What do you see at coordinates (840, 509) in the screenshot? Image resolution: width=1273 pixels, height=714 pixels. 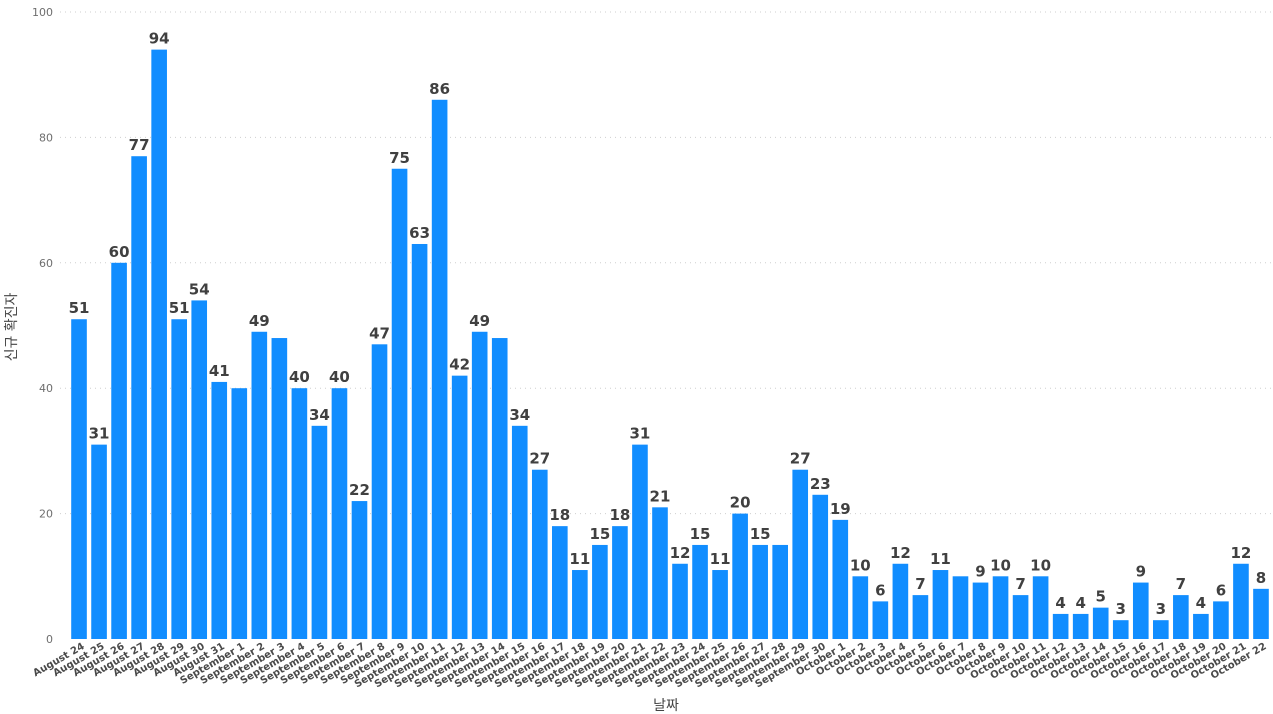 I see `data-label: 19` at bounding box center [840, 509].